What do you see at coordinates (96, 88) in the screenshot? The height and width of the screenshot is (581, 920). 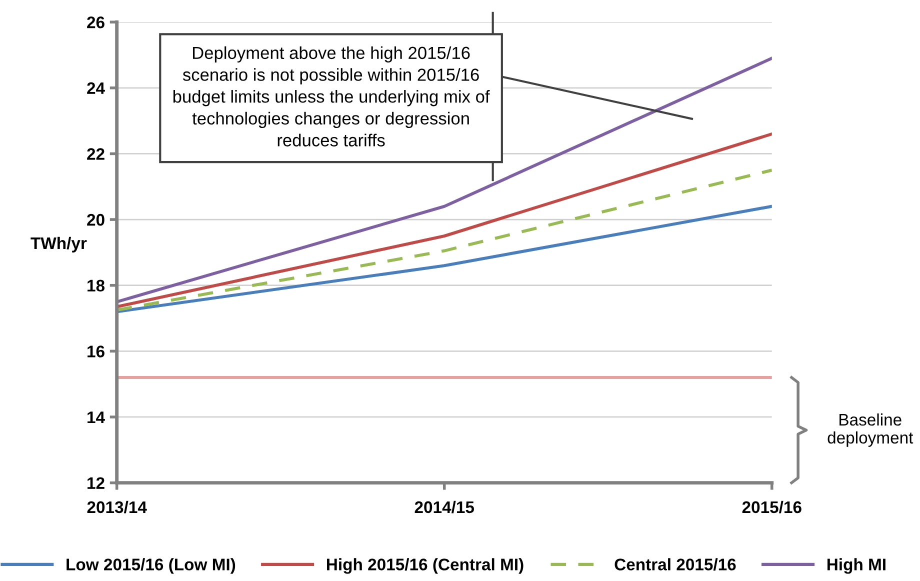 I see `y-tick-label: 24` at bounding box center [96, 88].